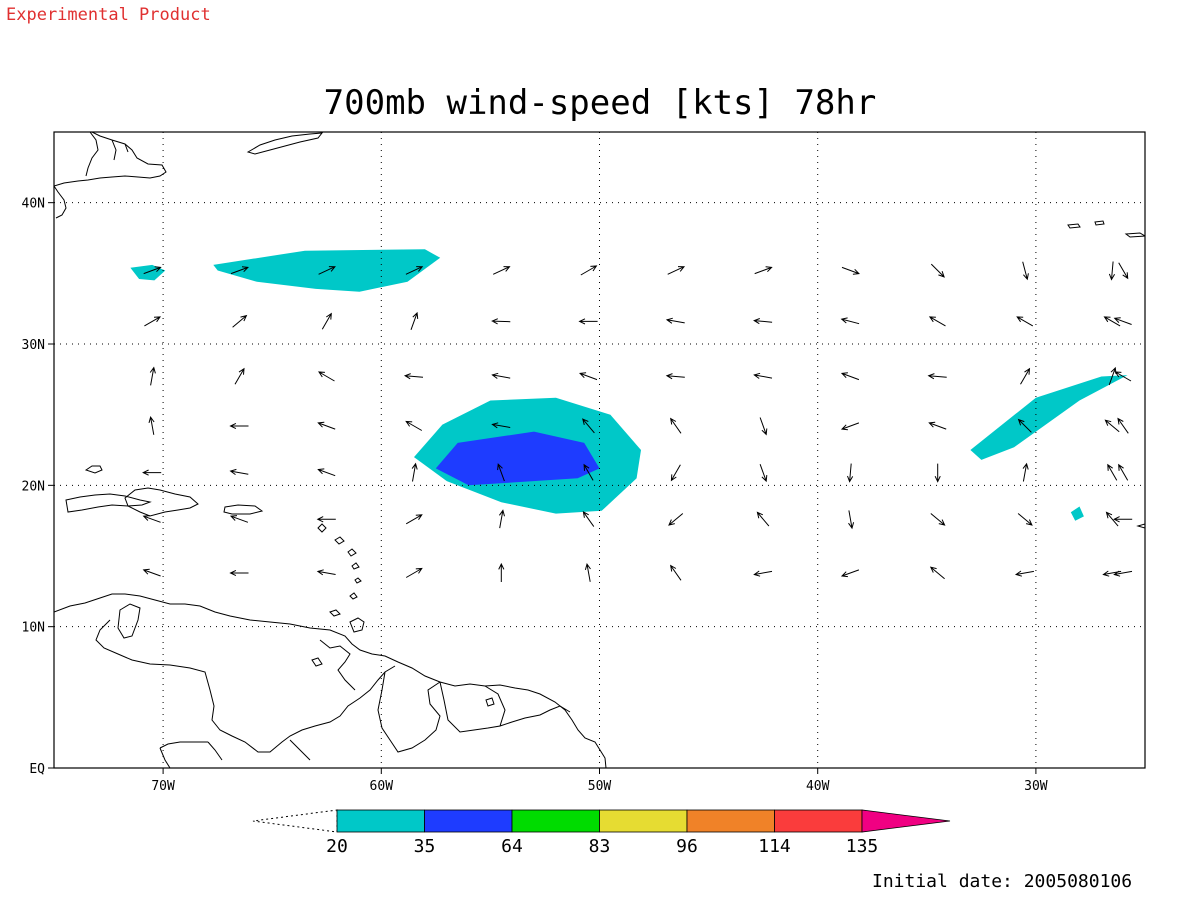  I want to click on south-america-coast, so click(330, 680).